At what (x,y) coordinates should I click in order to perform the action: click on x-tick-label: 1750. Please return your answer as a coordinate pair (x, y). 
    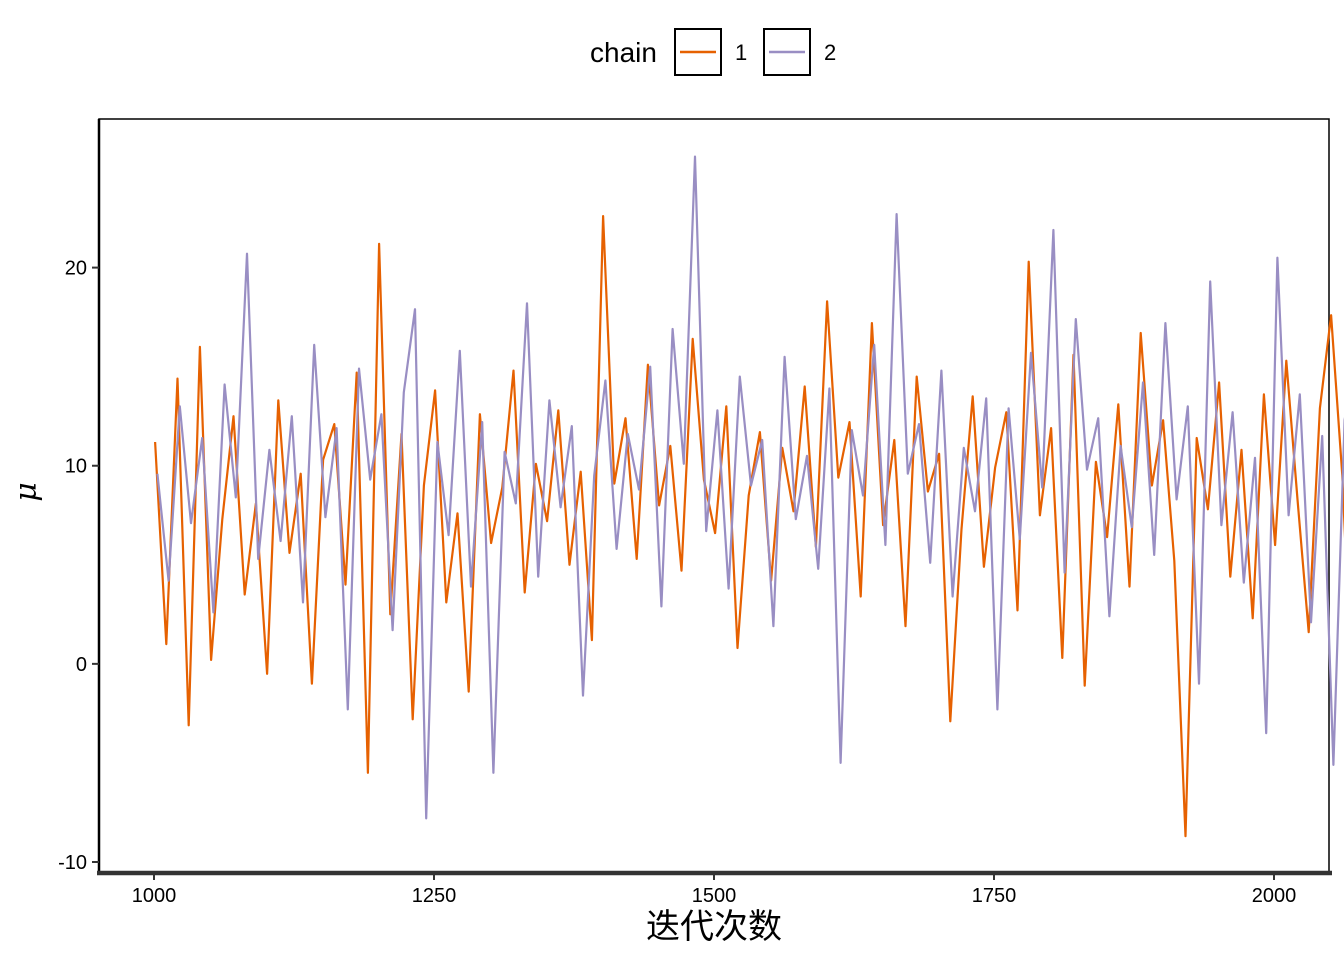
    Looking at the image, I should click on (994, 896).